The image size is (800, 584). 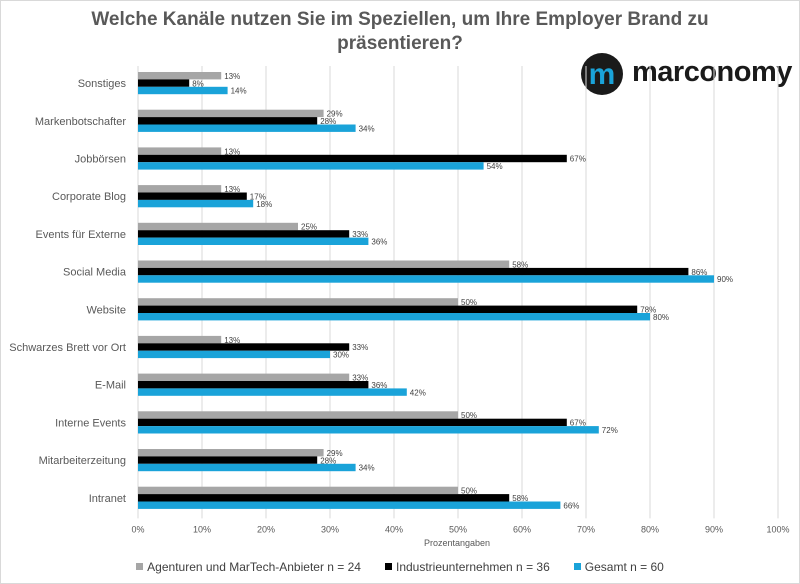 What do you see at coordinates (610, 430) in the screenshot?
I see `value-label: 72%` at bounding box center [610, 430].